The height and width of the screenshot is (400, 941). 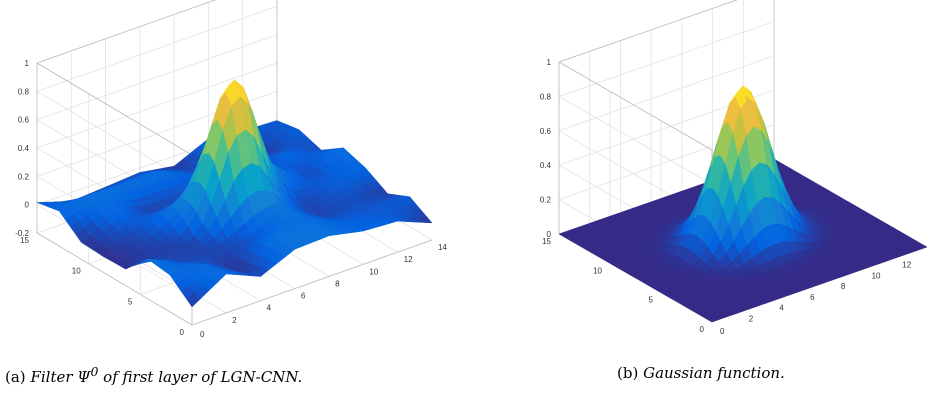 What do you see at coordinates (54, 377) in the screenshot?
I see `caption-a-text-before: Filter` at bounding box center [54, 377].